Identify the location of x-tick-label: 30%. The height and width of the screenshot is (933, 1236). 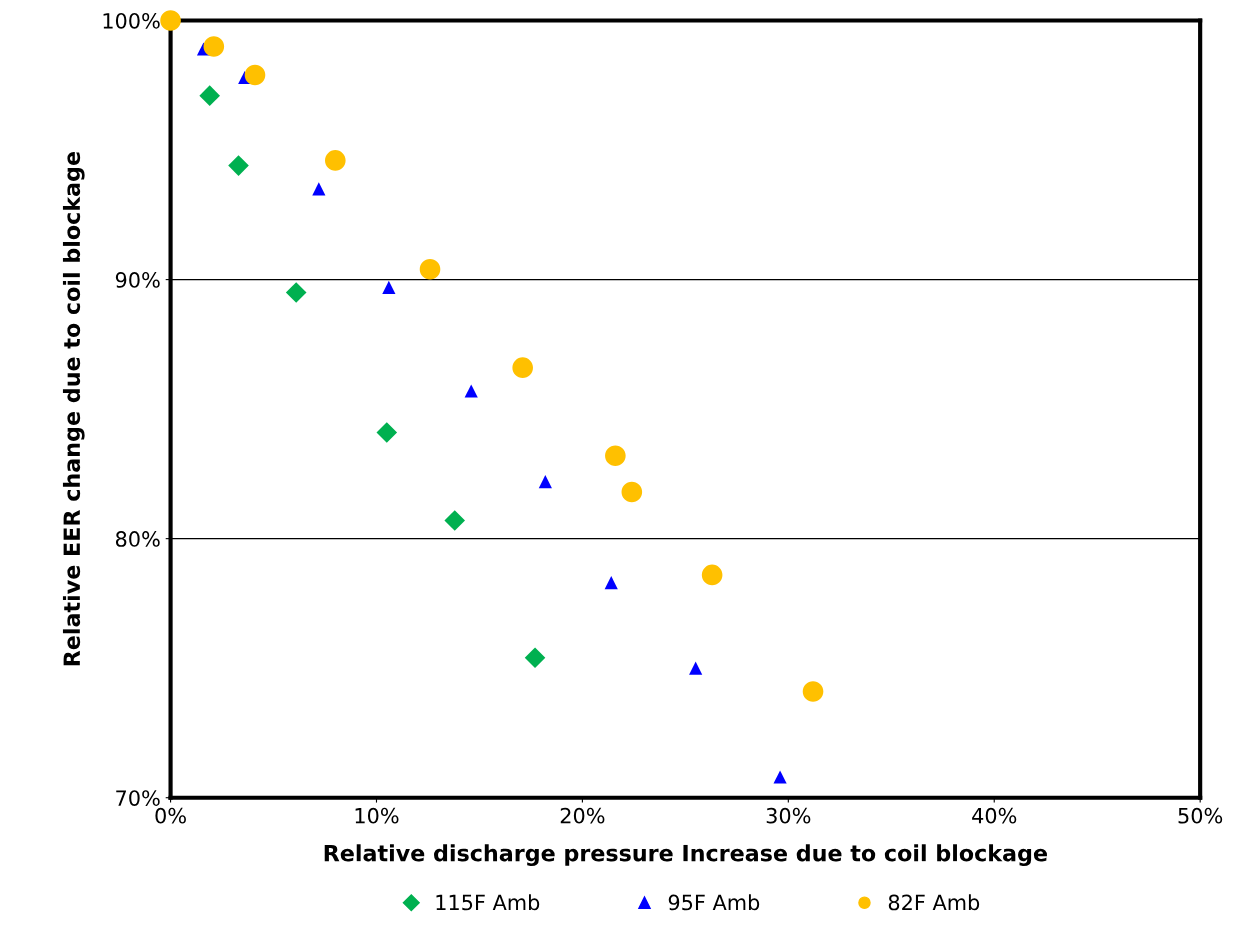
(788, 815).